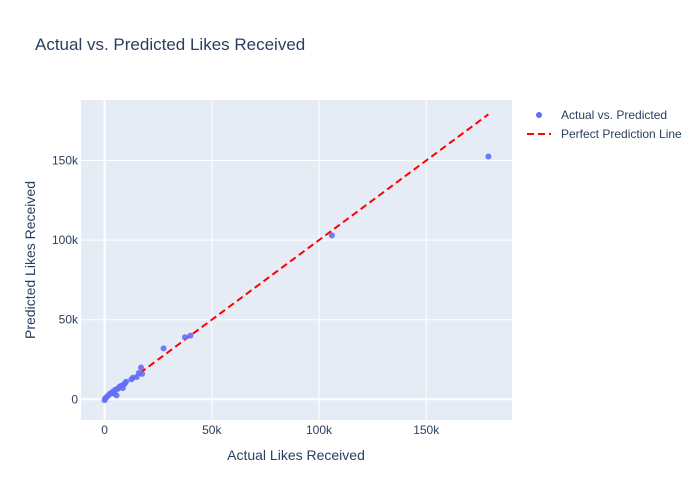  Describe the element at coordinates (270, 430) in the screenshot. I see `x-axis-ticks: 0 50k 100k 150k` at that location.